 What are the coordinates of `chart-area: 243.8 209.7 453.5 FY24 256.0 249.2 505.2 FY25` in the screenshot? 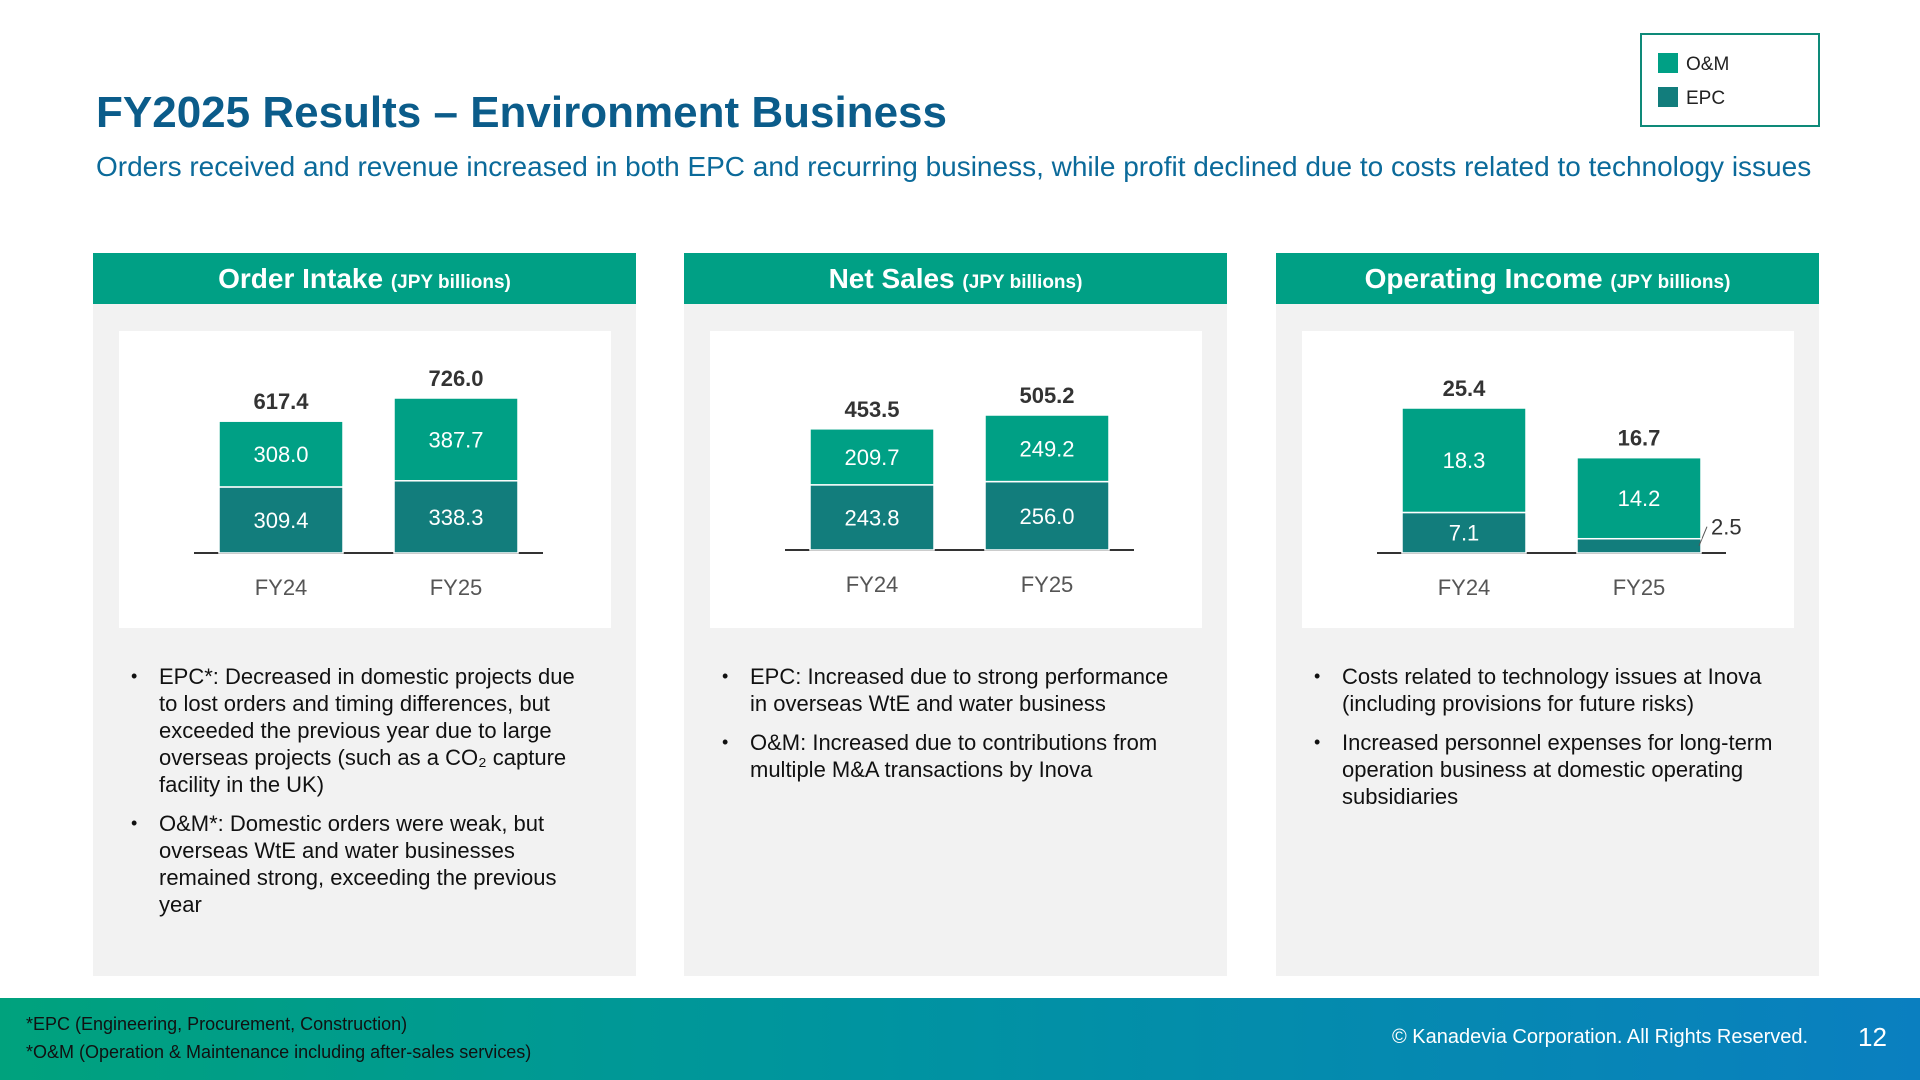 It's located at (956, 479).